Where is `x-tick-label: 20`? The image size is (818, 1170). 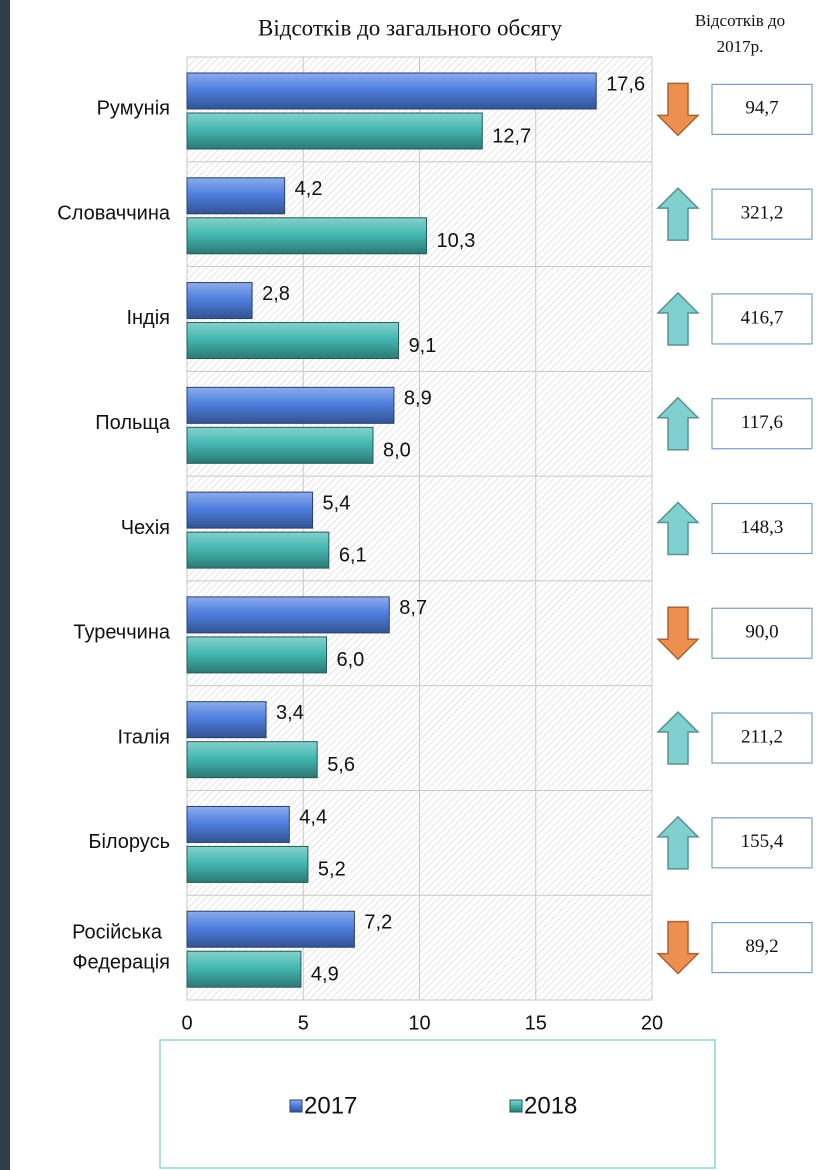 x-tick-label: 20 is located at coordinates (652, 1023).